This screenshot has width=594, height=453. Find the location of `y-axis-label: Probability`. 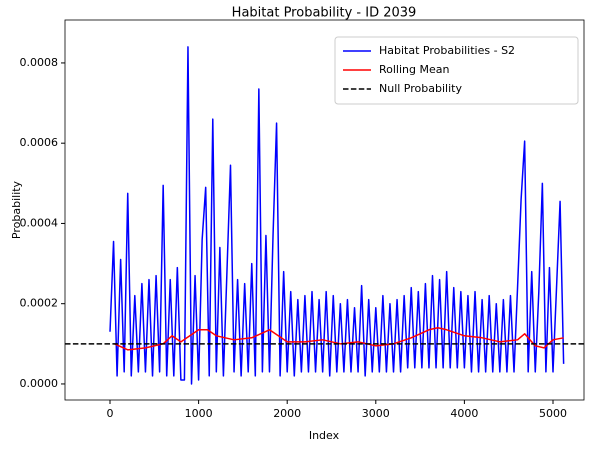

y-axis-label: Probability is located at coordinates (16, 209).